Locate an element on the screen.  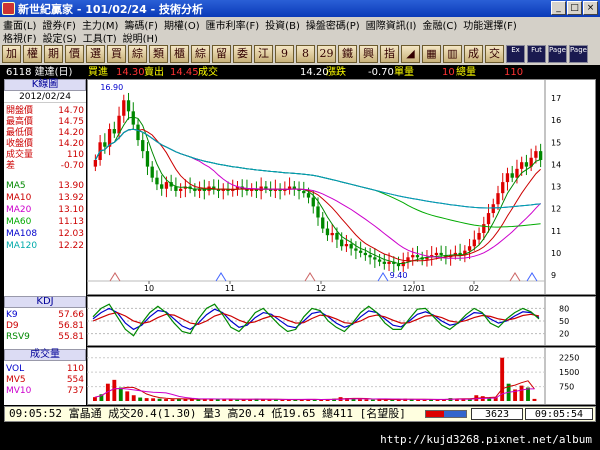
menu-item-secondary-0: 格視(F) is located at coordinates (20, 39).